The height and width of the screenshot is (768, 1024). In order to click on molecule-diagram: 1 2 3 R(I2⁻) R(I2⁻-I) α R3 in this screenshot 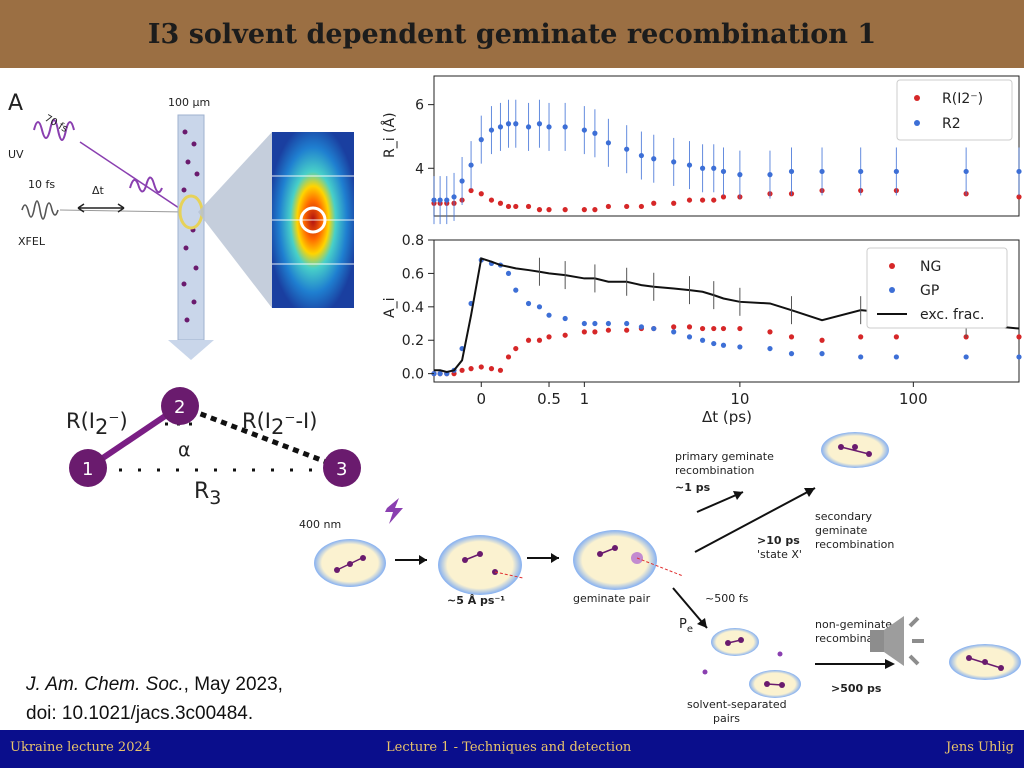, I will do `click(213, 448)`.